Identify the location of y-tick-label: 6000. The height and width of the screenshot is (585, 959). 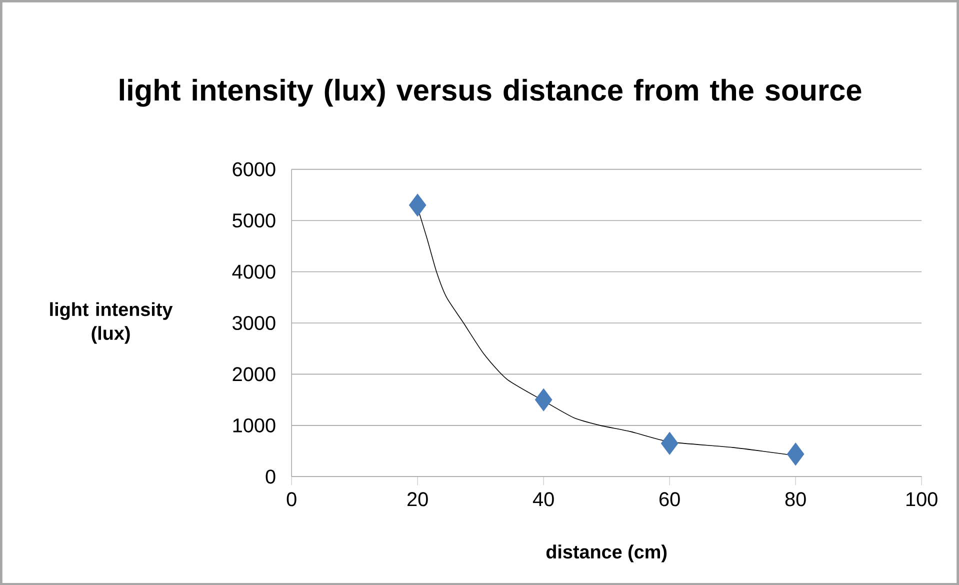
(254, 169).